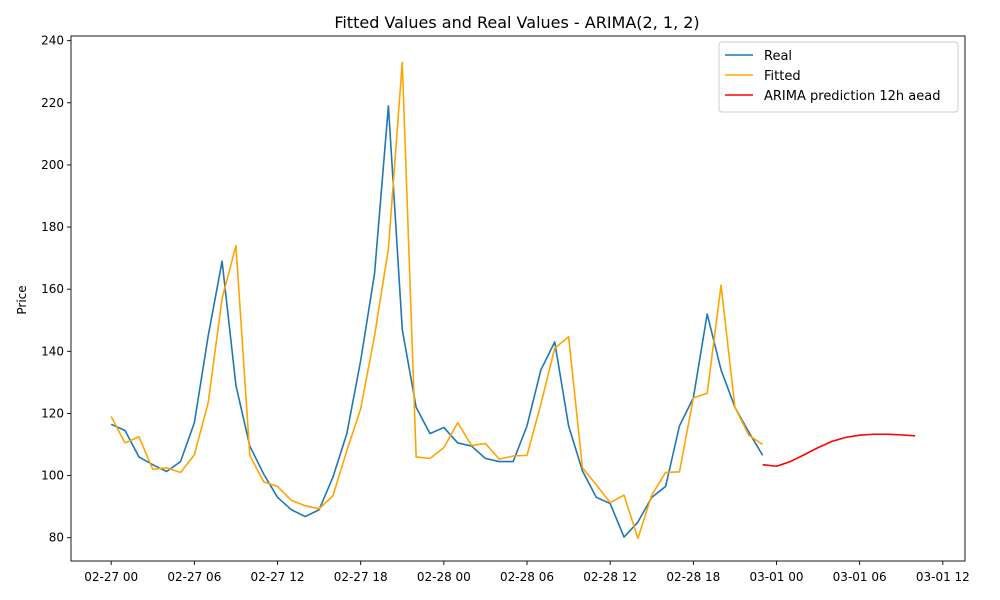 The width and height of the screenshot is (1000, 600). I want to click on y-tick-label: 80, so click(56, 538).